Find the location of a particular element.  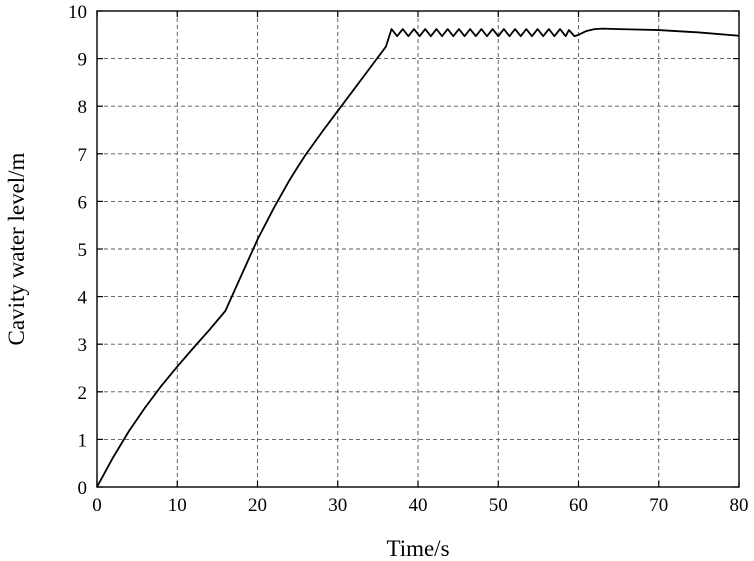

x-tick-label: 10 is located at coordinates (177, 505).